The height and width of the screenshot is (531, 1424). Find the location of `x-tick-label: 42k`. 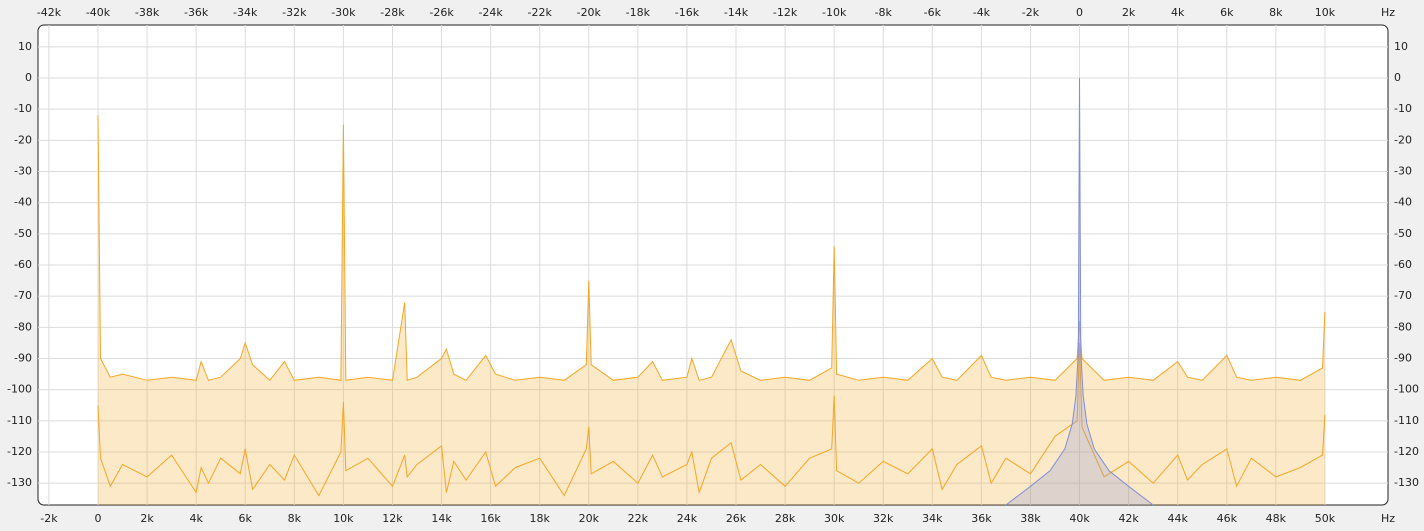

x-tick-label: 42k is located at coordinates (1128, 518).